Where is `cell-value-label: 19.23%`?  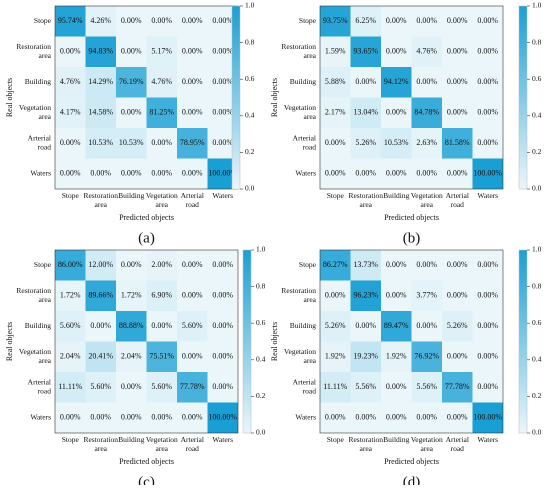
cell-value-label: 19.23% is located at coordinates (365, 356).